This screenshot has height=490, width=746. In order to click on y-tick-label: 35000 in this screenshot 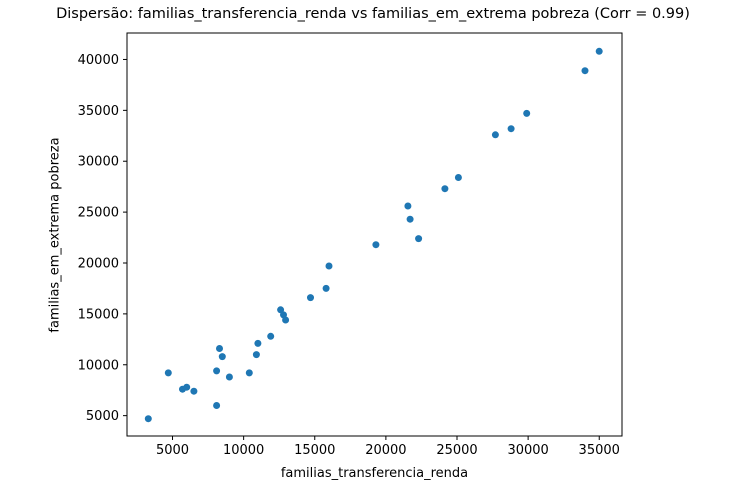, I will do `click(98, 111)`.